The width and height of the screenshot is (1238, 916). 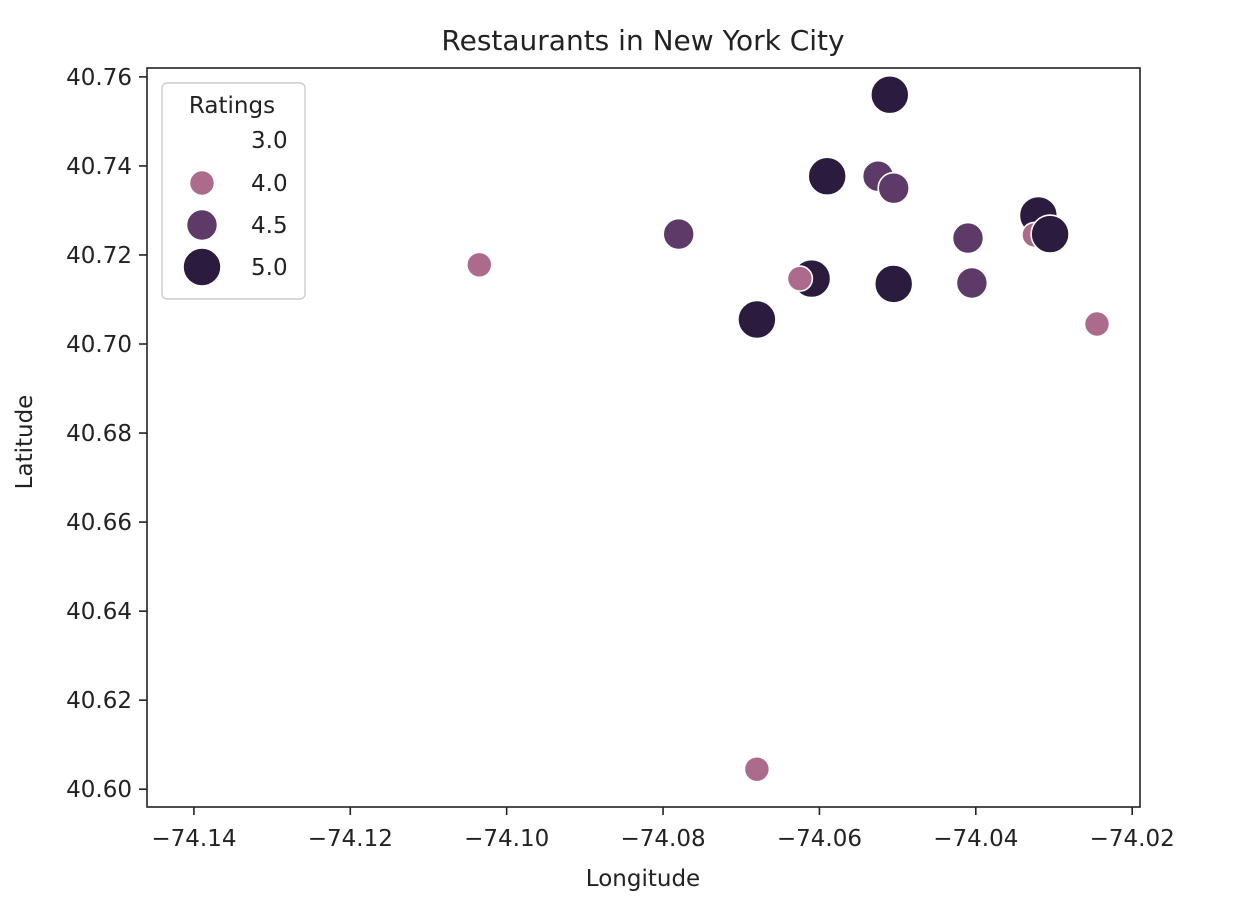 What do you see at coordinates (642, 40) in the screenshot?
I see `chart-title: Restaurants in New York City` at bounding box center [642, 40].